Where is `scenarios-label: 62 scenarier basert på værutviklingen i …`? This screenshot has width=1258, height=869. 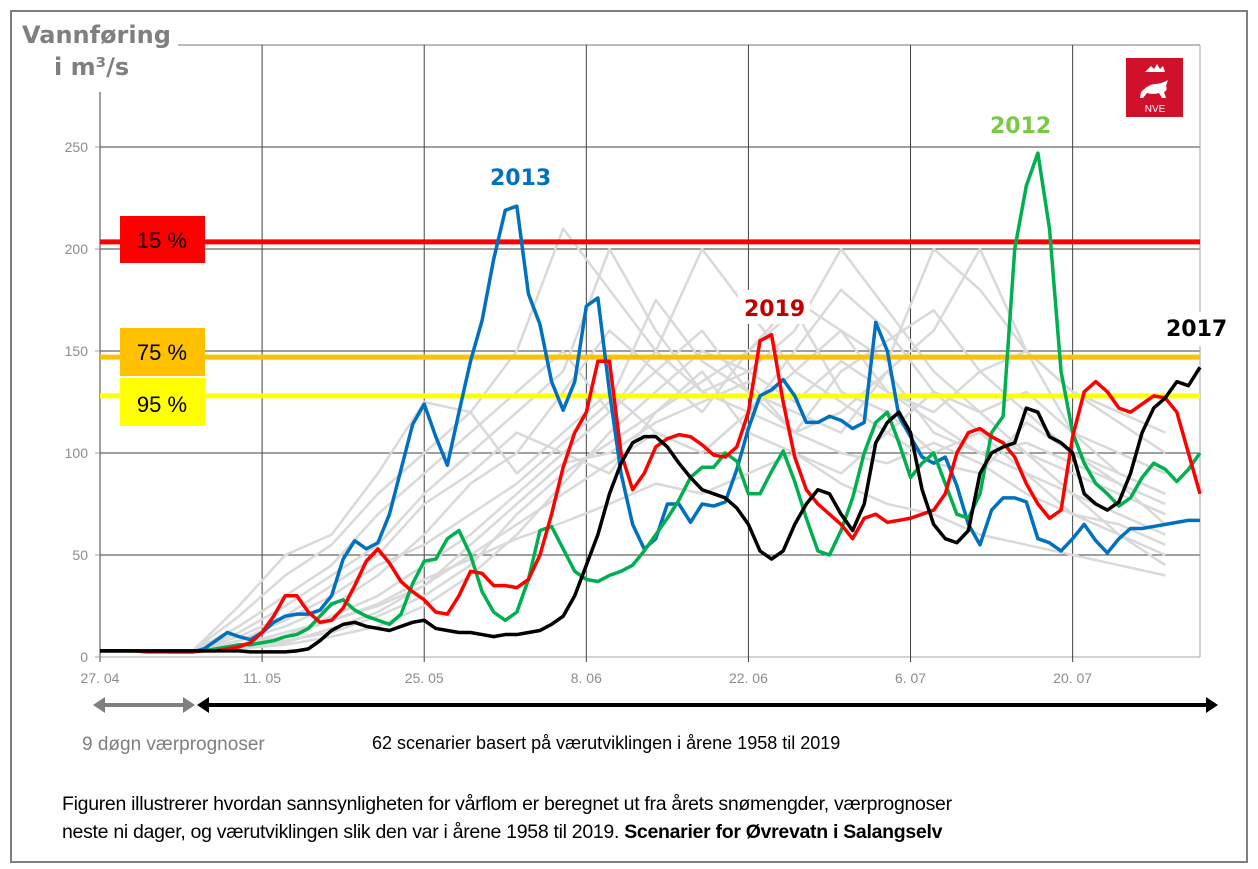 scenarios-label: 62 scenarier basert på værutviklingen i … is located at coordinates (606, 743).